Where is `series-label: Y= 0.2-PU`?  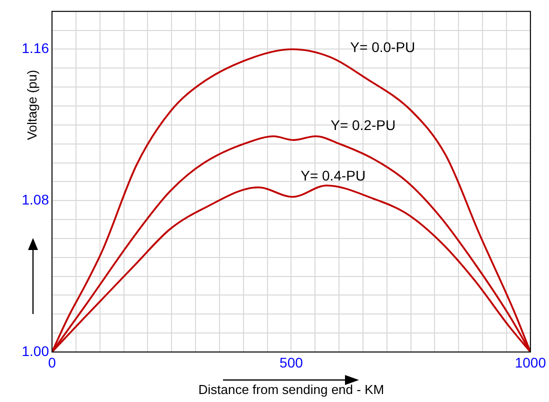 series-label: Y= 0.2-PU is located at coordinates (363, 125).